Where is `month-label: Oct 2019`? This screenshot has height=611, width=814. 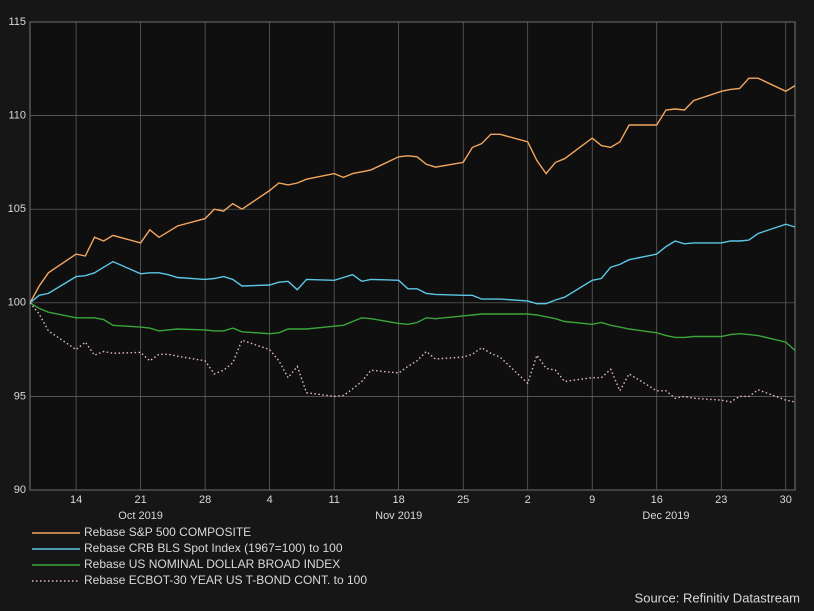 month-label: Oct 2019 is located at coordinates (140, 516).